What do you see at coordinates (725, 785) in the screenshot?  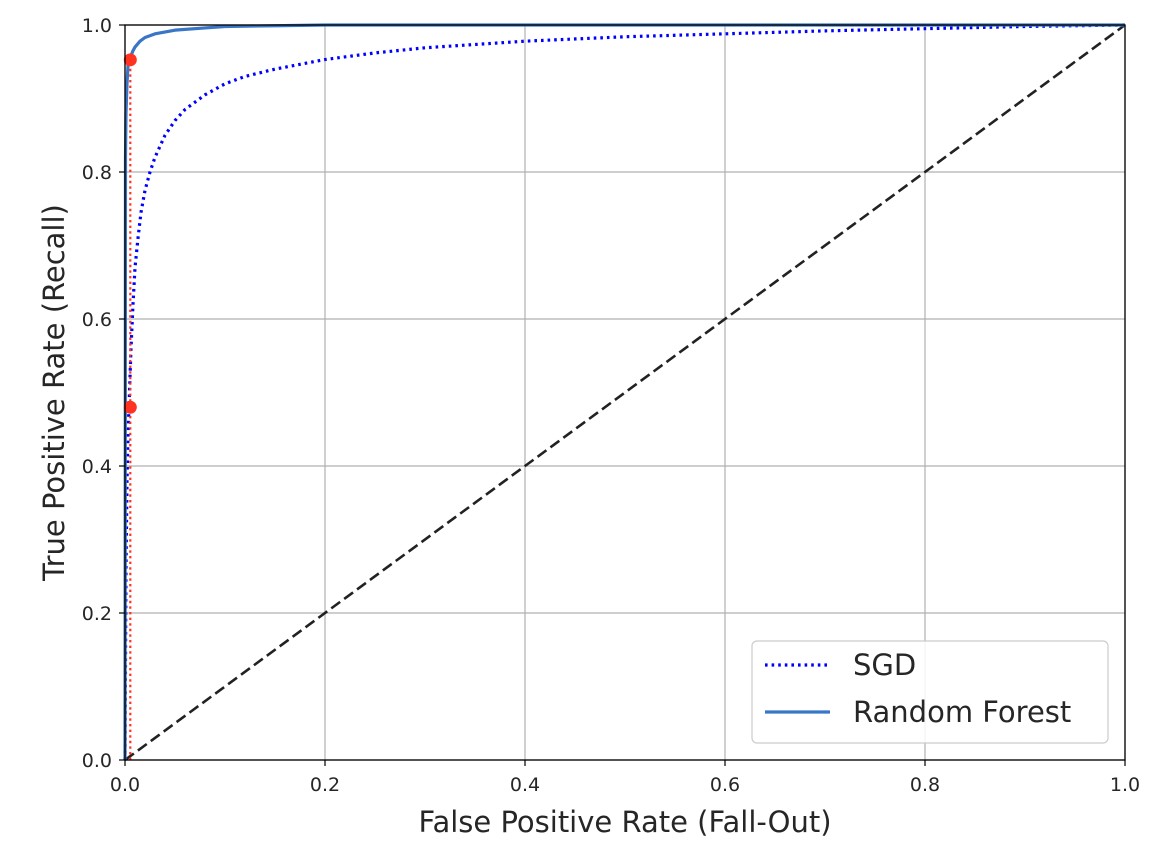 I see `x-tick-label-3: 0.6` at bounding box center [725, 785].